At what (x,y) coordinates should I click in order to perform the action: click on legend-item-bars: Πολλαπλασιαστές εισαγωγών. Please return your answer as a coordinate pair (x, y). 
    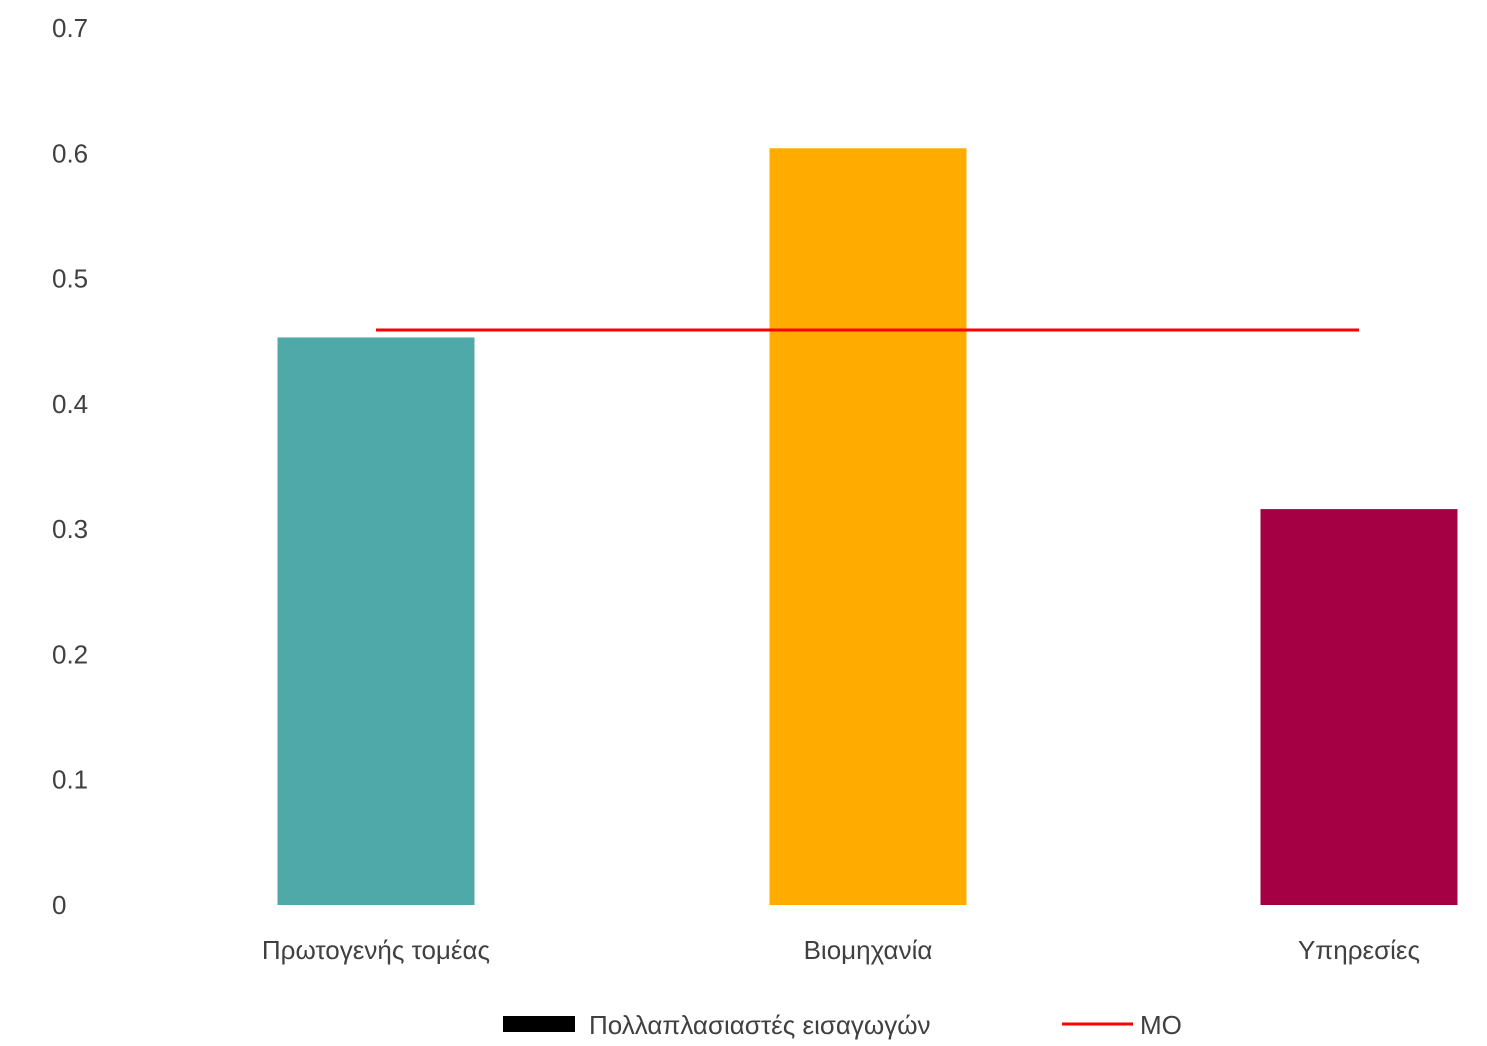
    Looking at the image, I should click on (717, 1025).